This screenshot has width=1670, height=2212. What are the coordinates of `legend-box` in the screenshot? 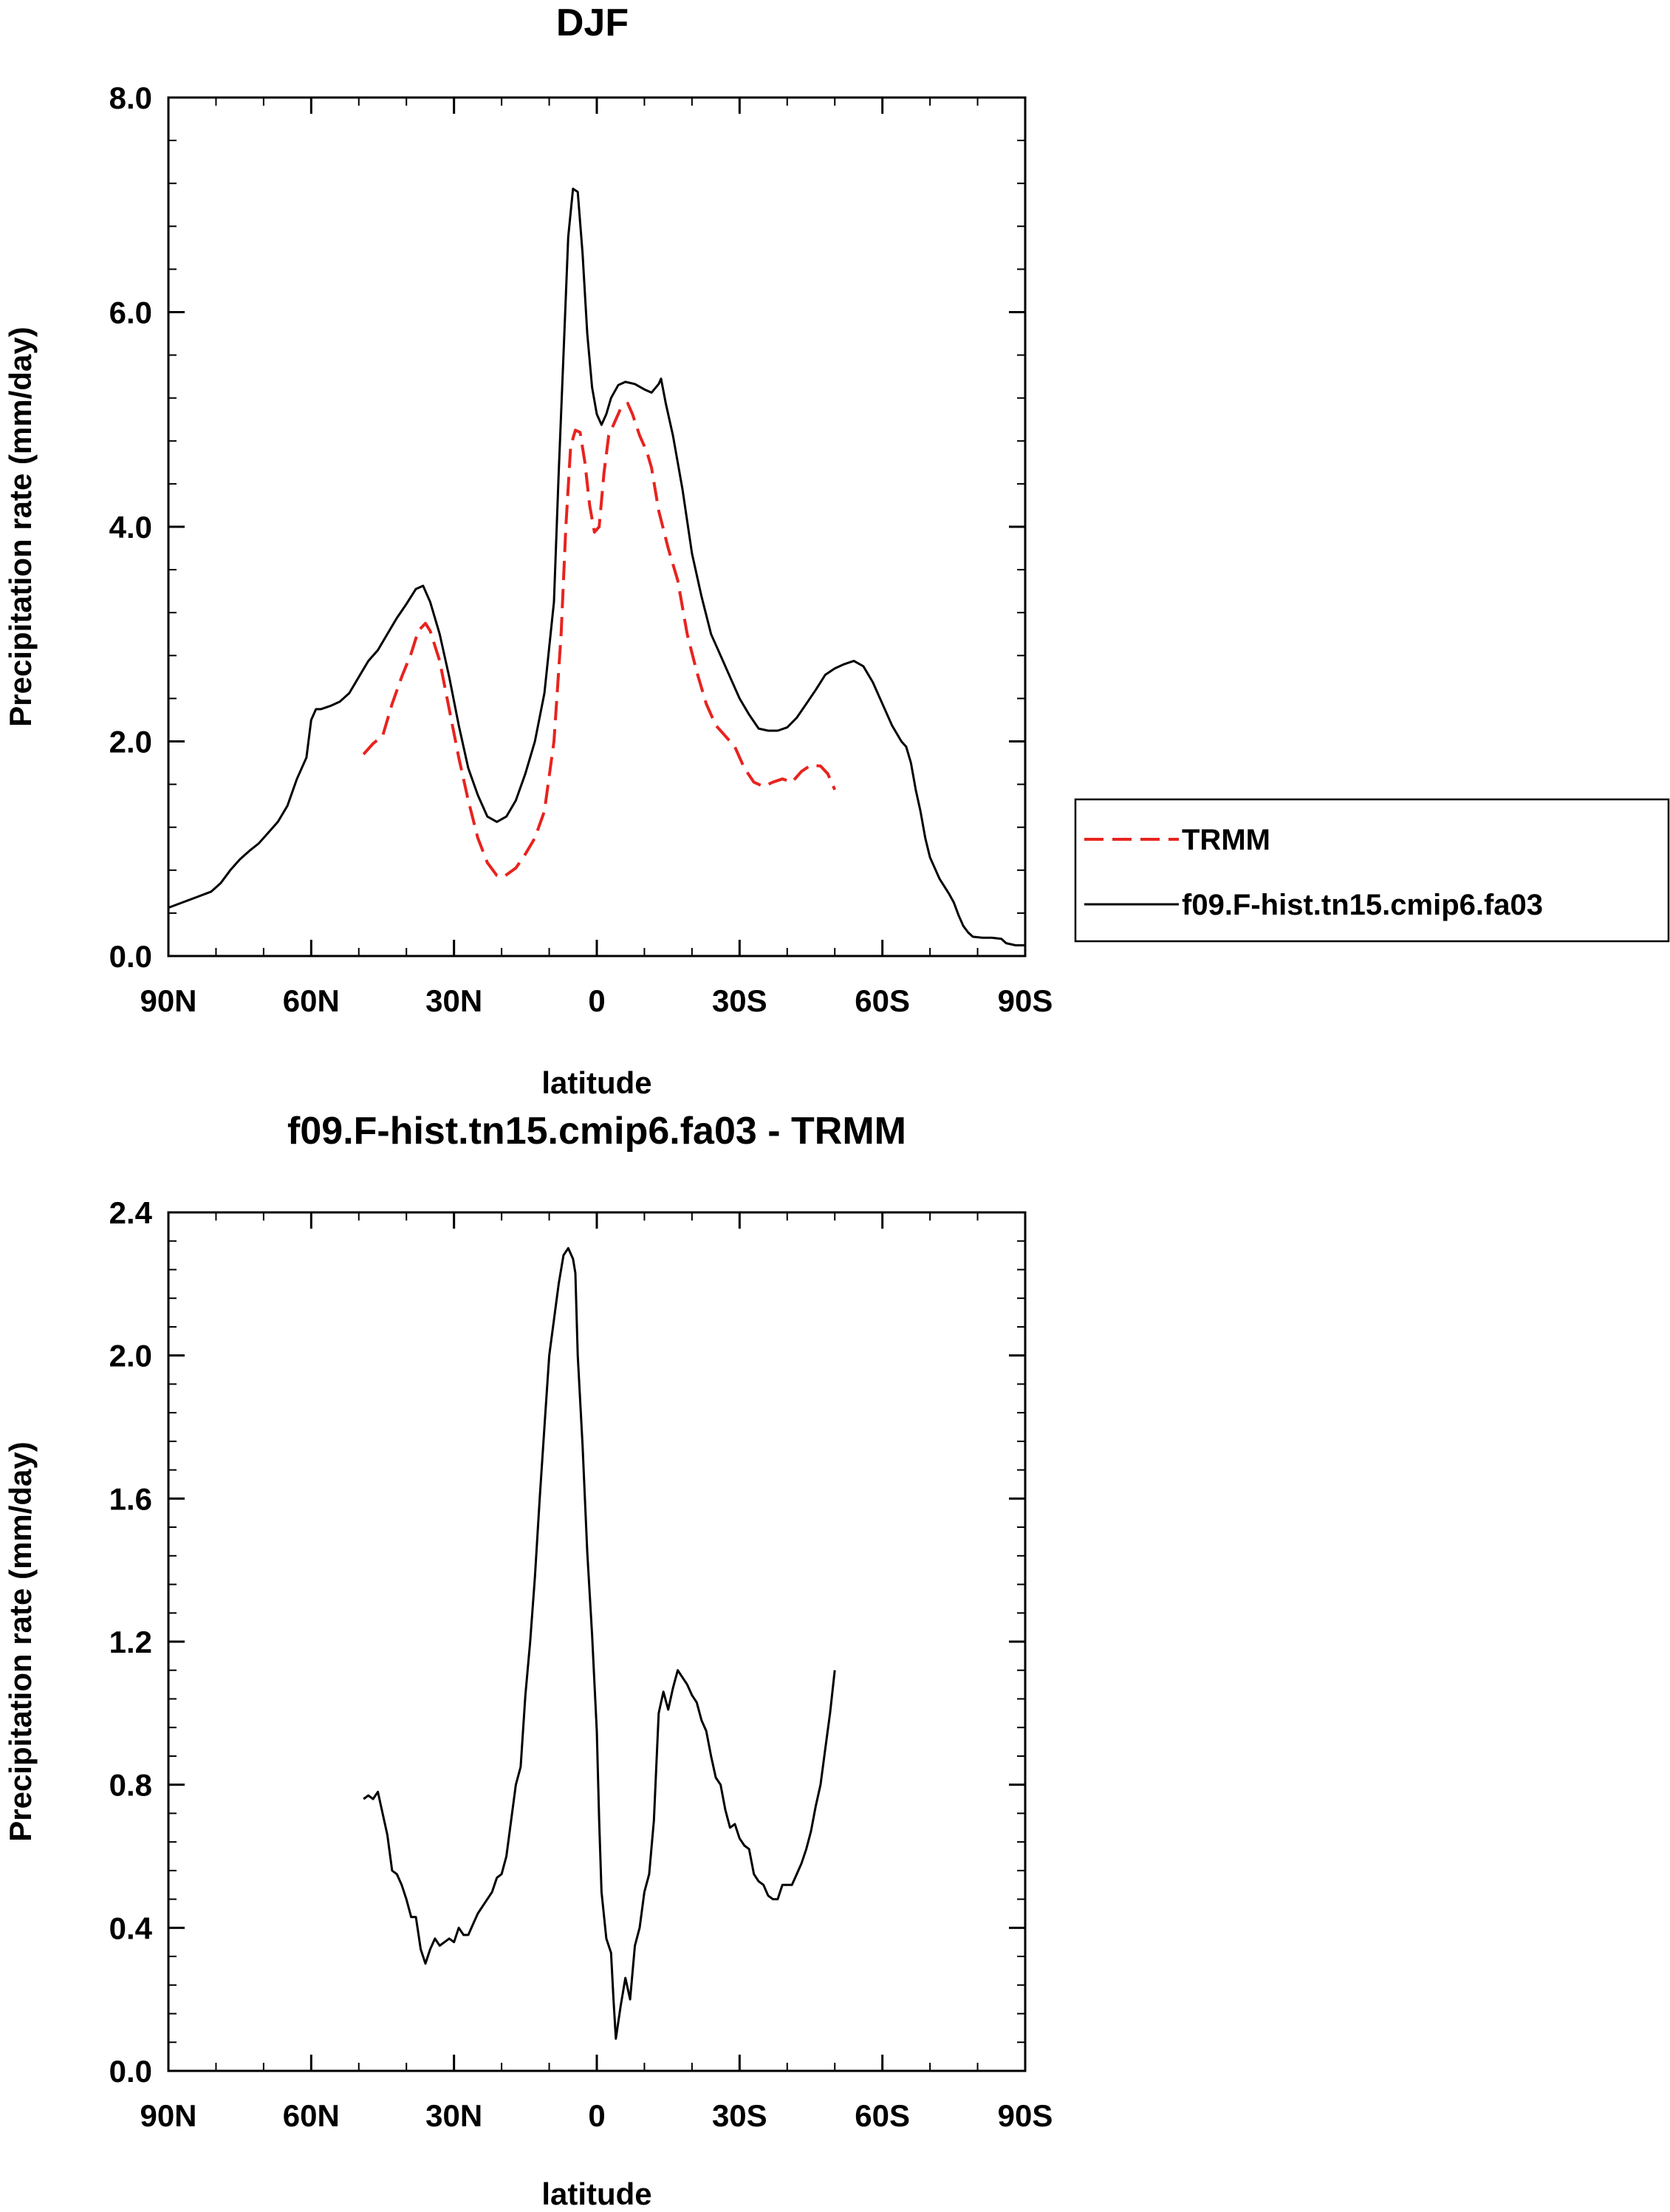 It's located at (1372, 870).